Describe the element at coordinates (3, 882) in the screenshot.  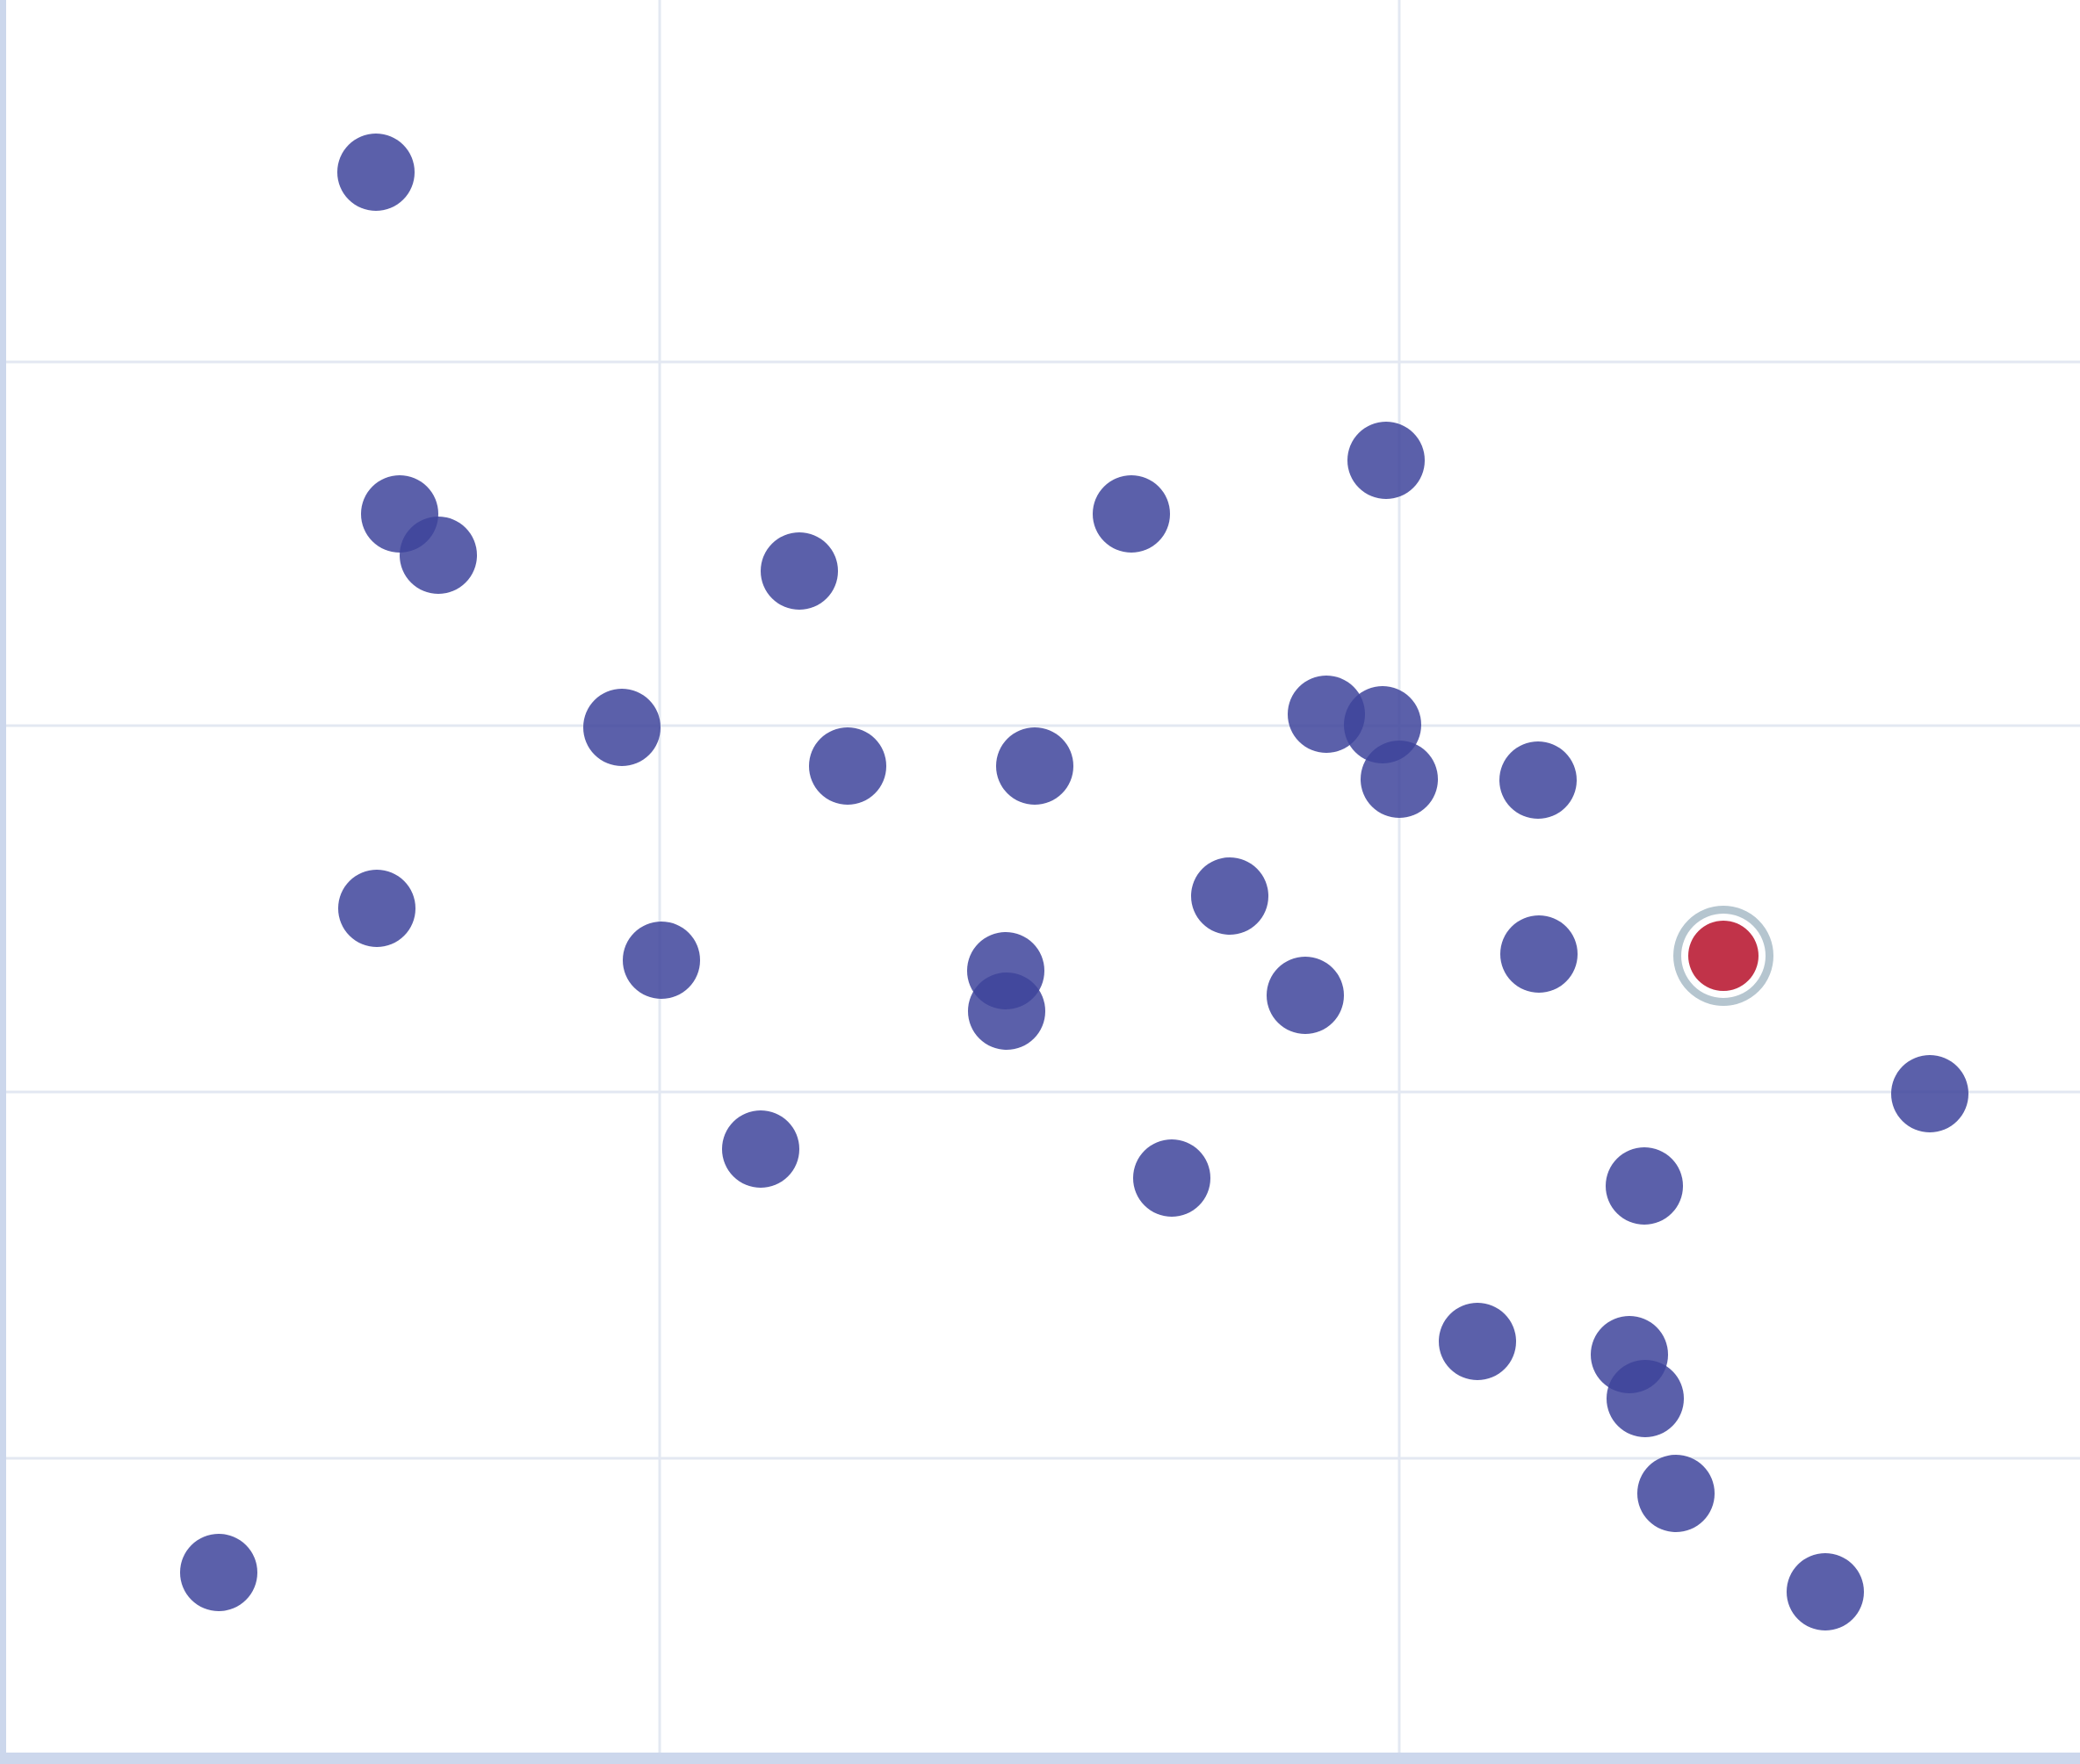
I see `y-axis-line` at that location.